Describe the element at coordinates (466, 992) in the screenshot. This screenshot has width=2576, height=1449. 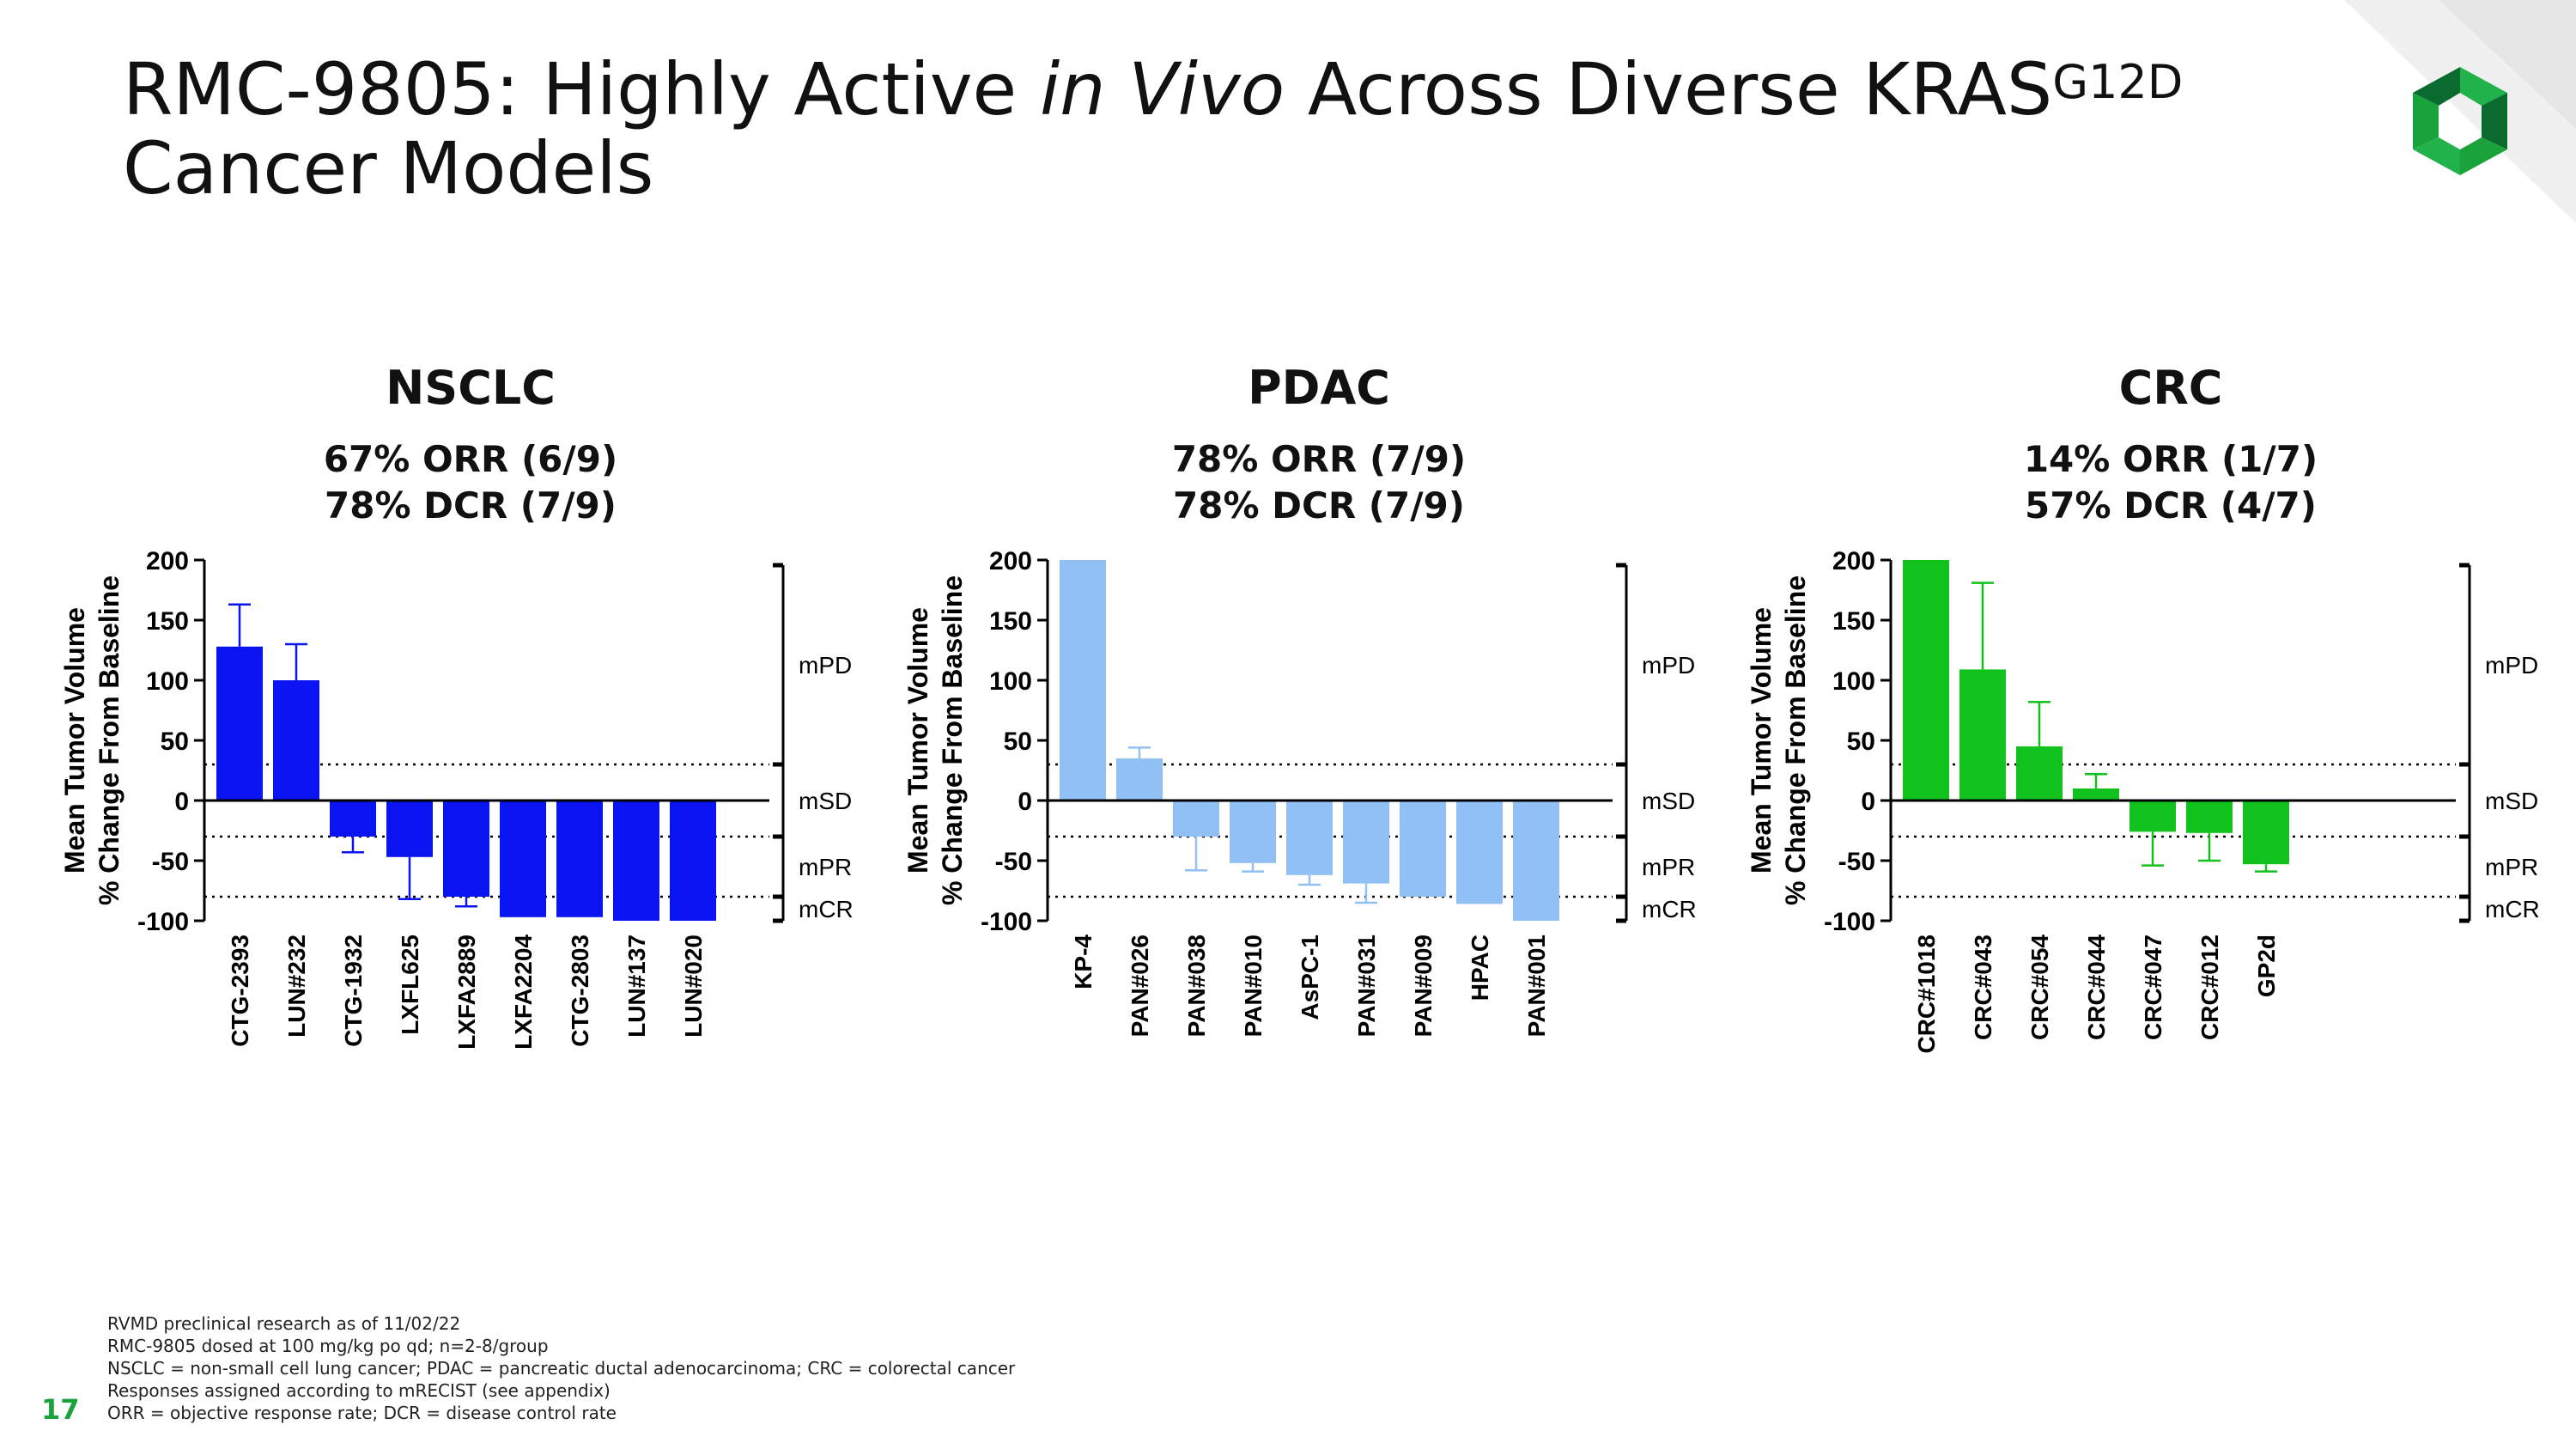
I see `category-label: LXFA2889` at that location.